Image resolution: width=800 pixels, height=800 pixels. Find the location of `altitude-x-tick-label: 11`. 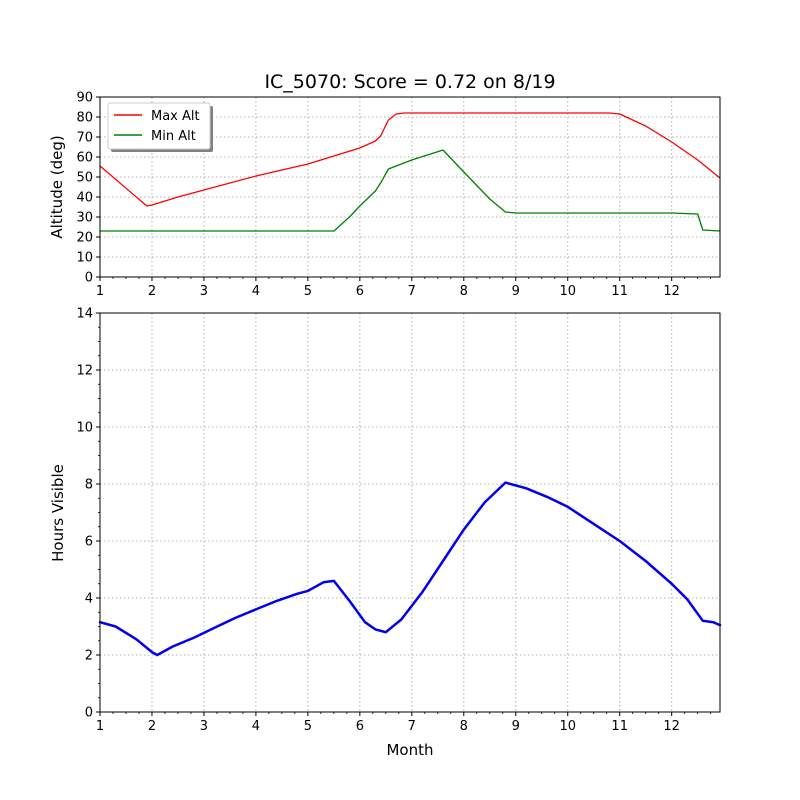

altitude-x-tick-label: 11 is located at coordinates (619, 291).